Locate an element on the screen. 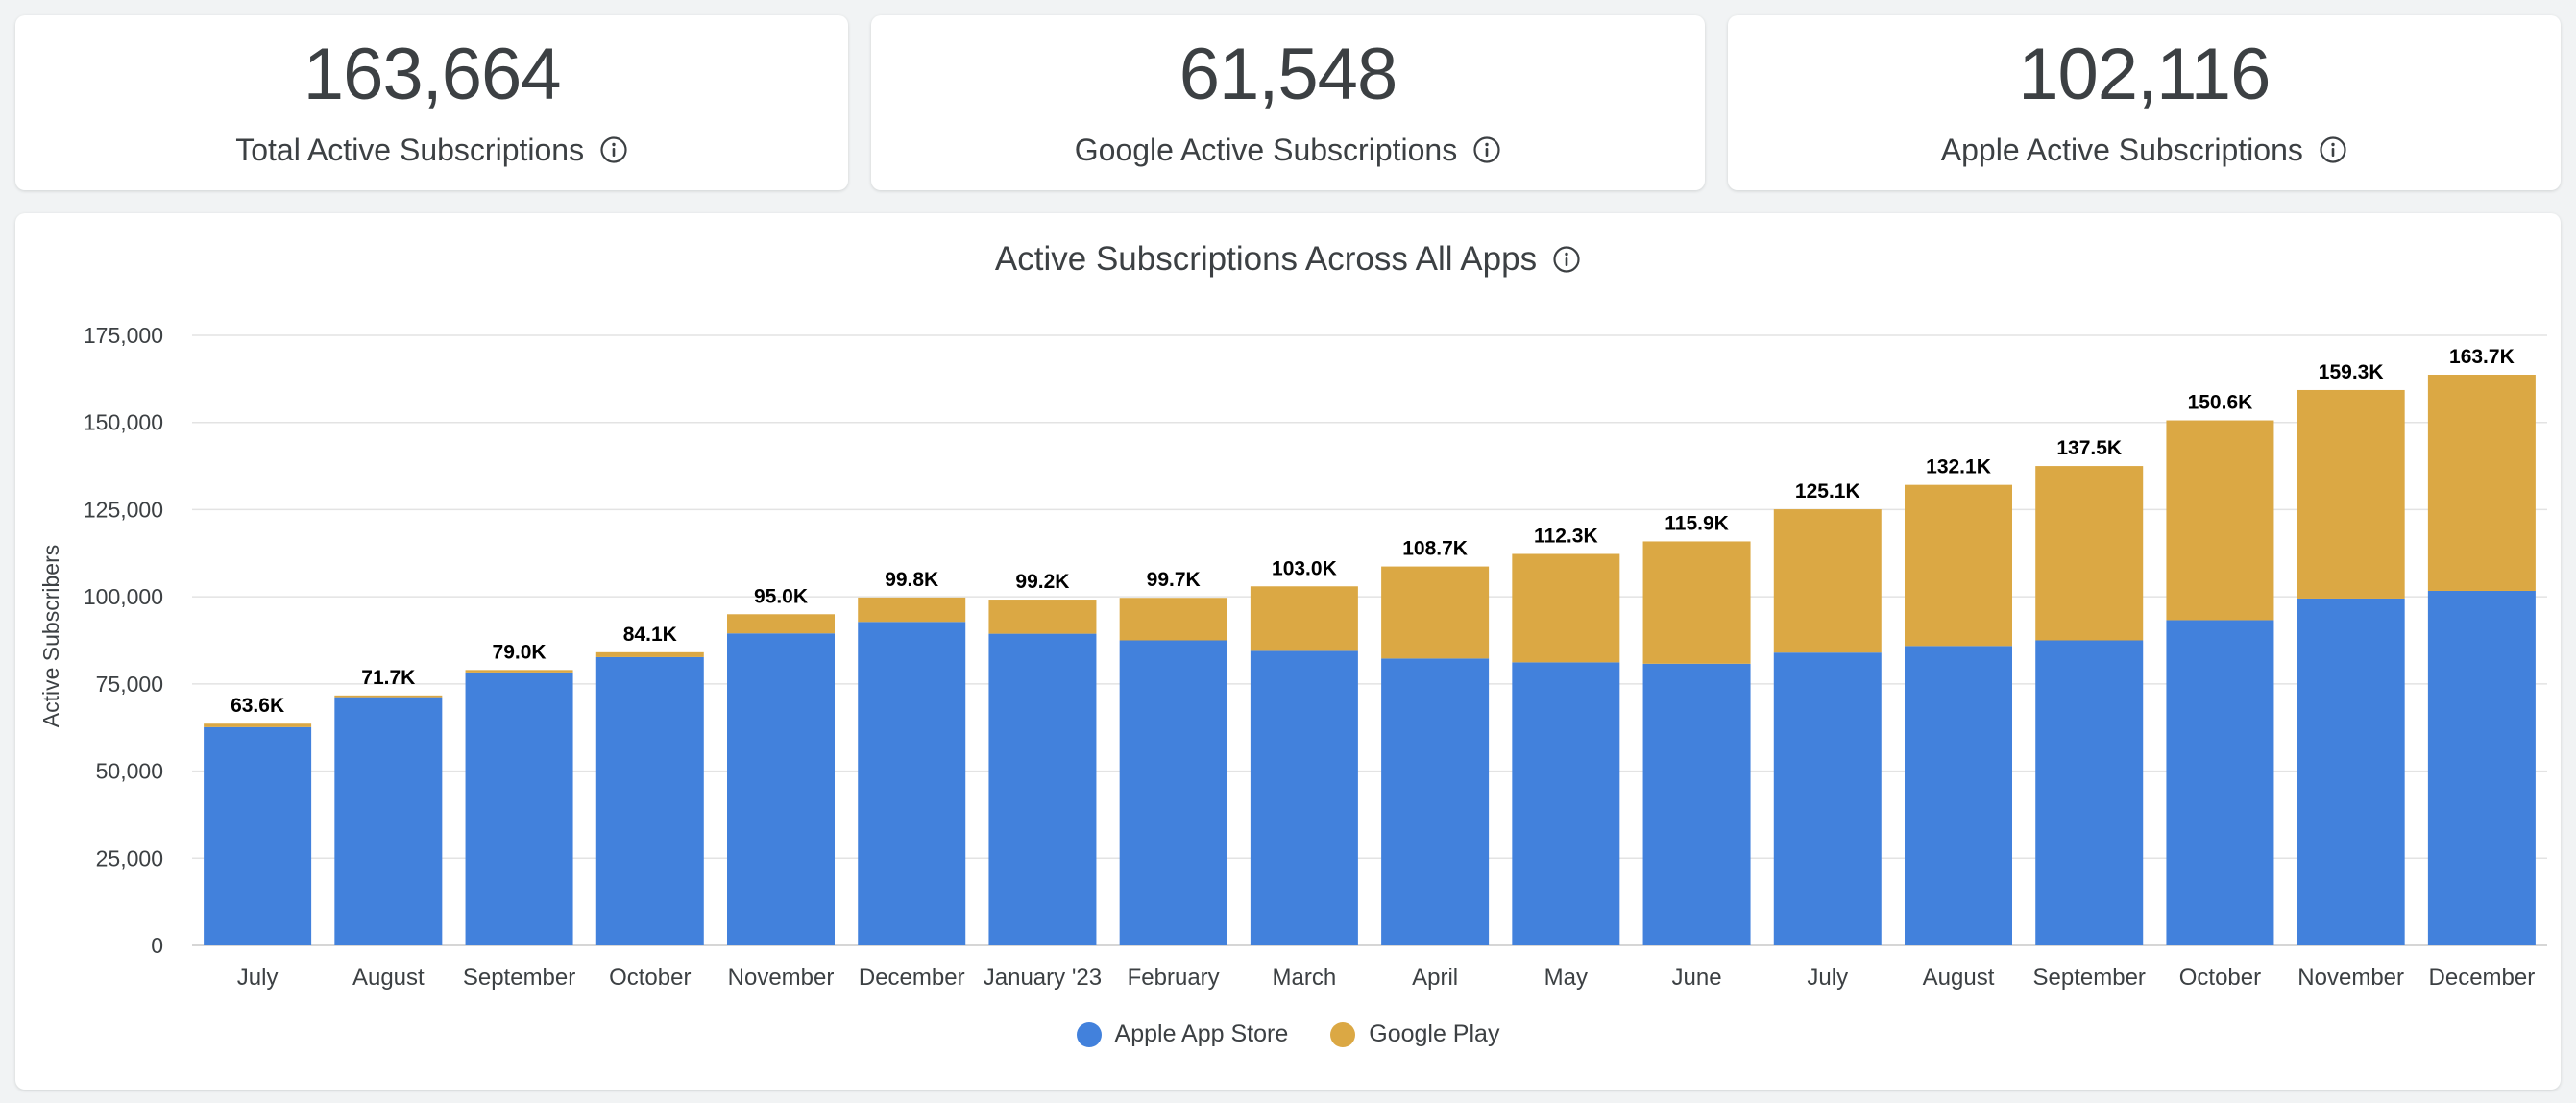 This screenshot has width=2576, height=1103. y-tick-label: 0 is located at coordinates (157, 945).